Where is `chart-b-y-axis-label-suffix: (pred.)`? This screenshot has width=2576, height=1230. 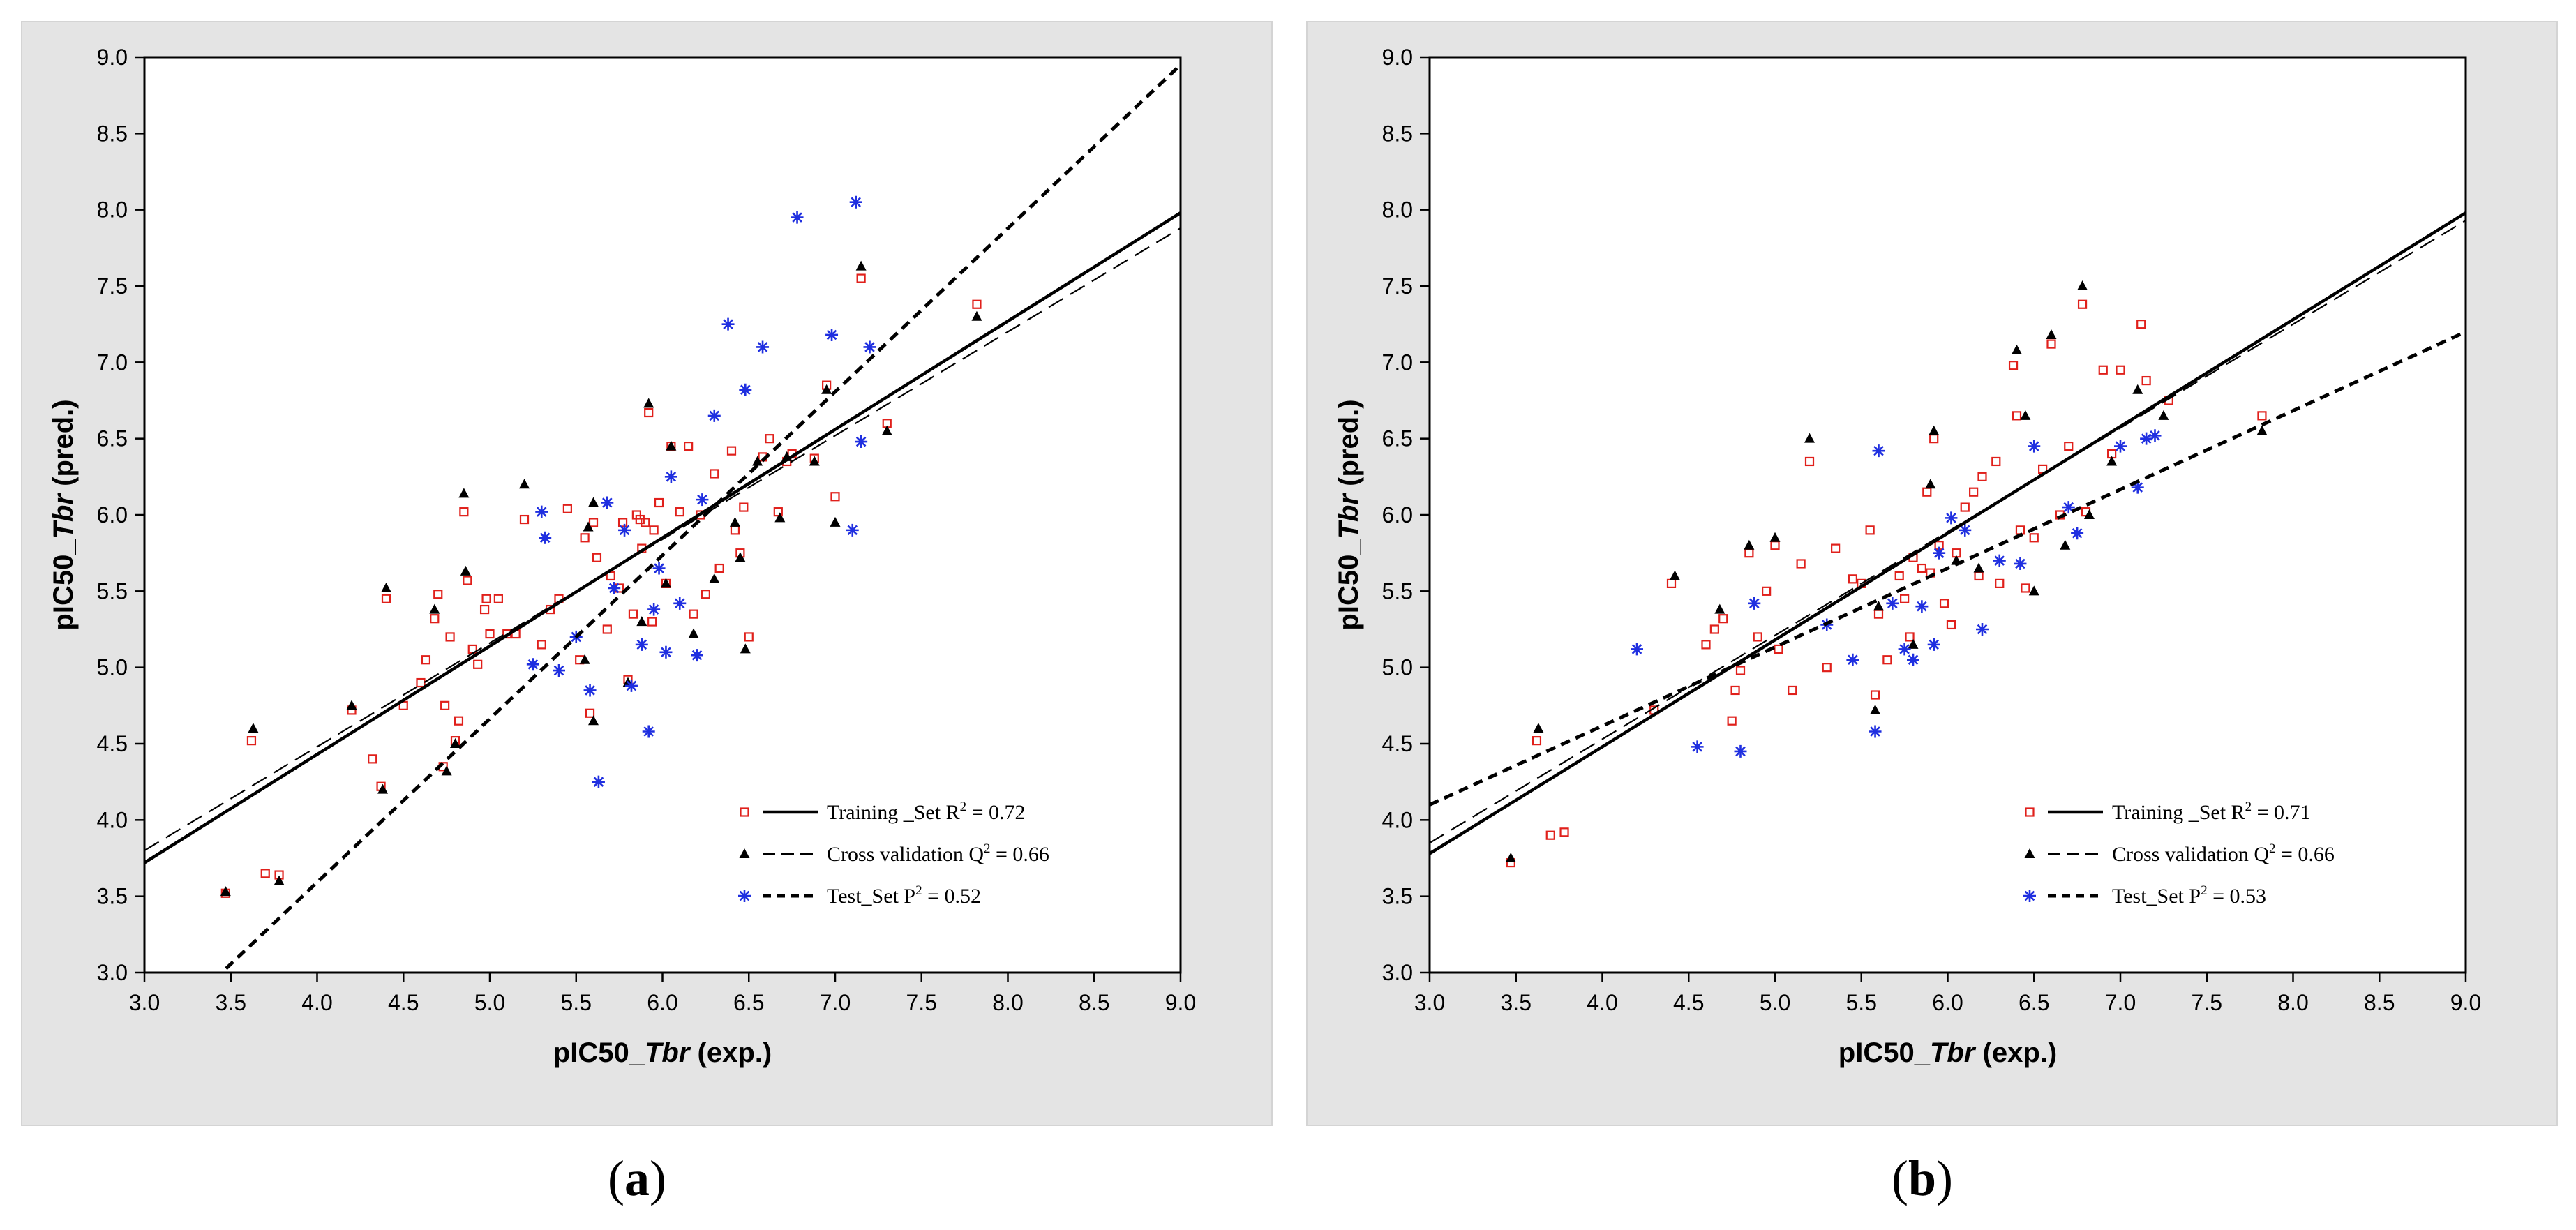 chart-b-y-axis-label-suffix: (pred.) is located at coordinates (1348, 446).